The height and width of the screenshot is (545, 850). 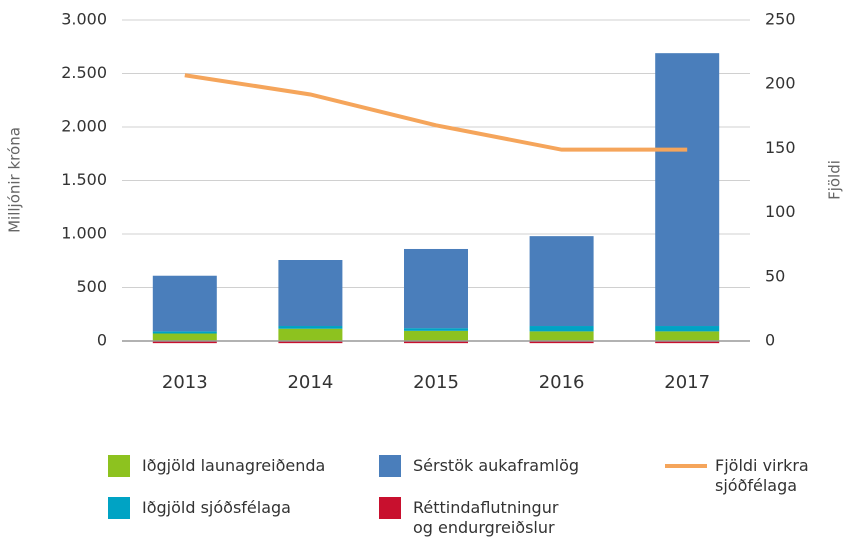 I want to click on legend-item: Iðgjöld launagreiðenda, so click(x=217, y=466).